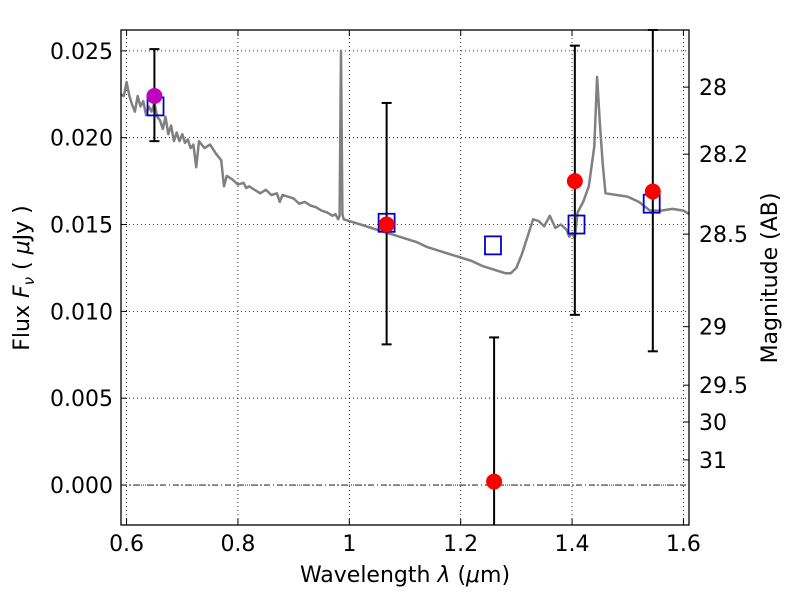 The width and height of the screenshot is (800, 600). I want to click on y-axis-label: Flux Fν ( μJy ), so click(24, 277).